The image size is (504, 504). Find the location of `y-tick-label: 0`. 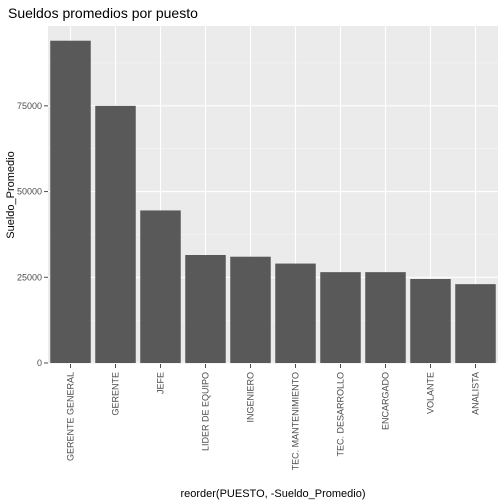

y-tick-label: 0 is located at coordinates (39, 363).